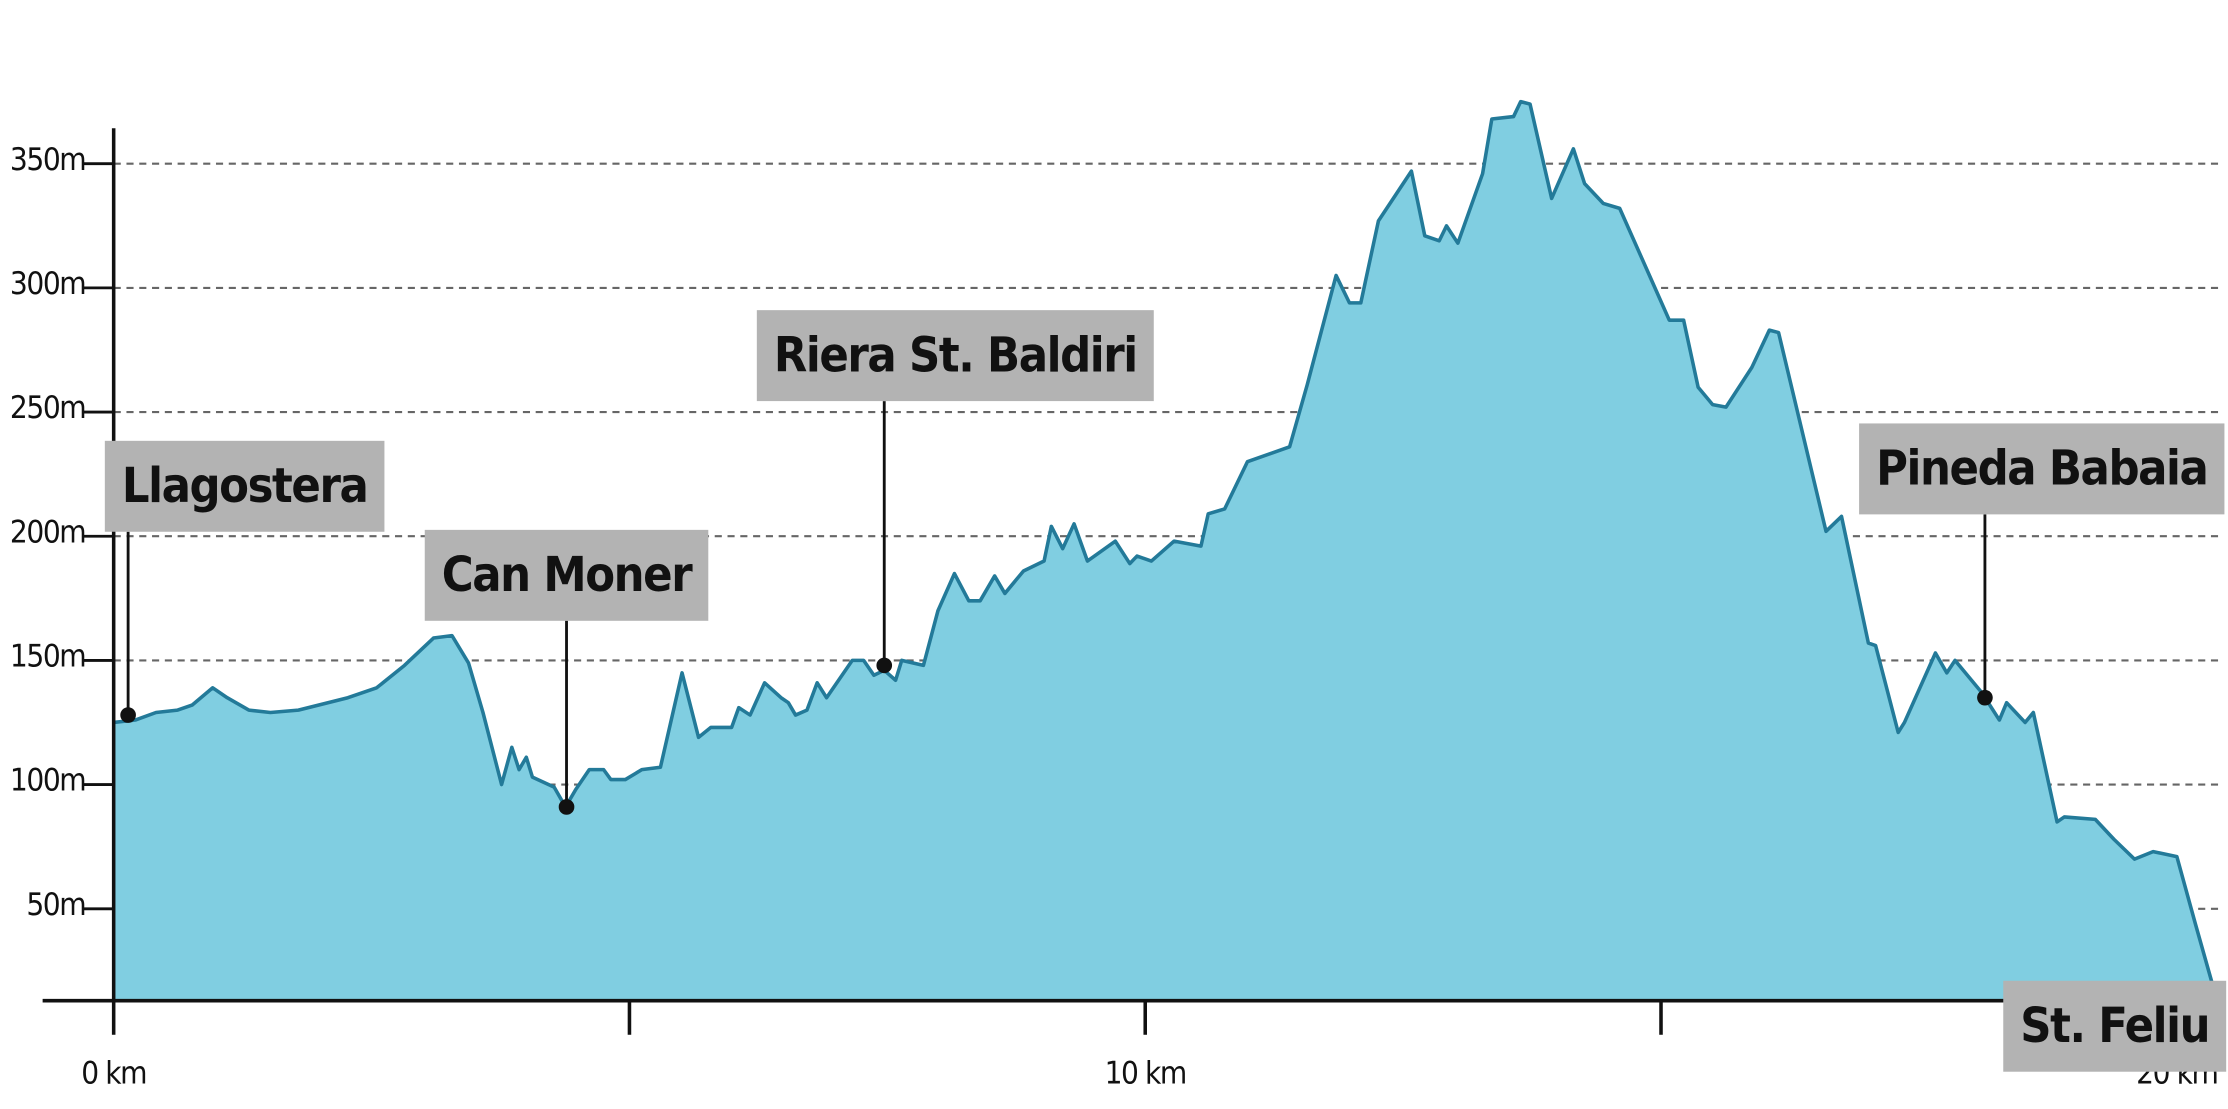 The height and width of the screenshot is (1109, 2228). What do you see at coordinates (47, 408) in the screenshot?
I see `y-tick-label: 250m` at bounding box center [47, 408].